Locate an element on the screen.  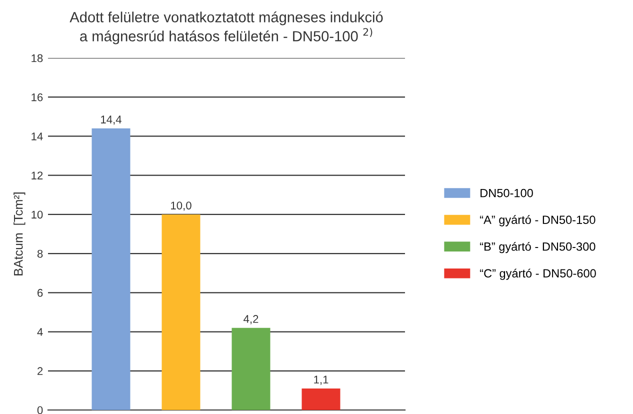
y-tick-label: 14 is located at coordinates (37, 136).